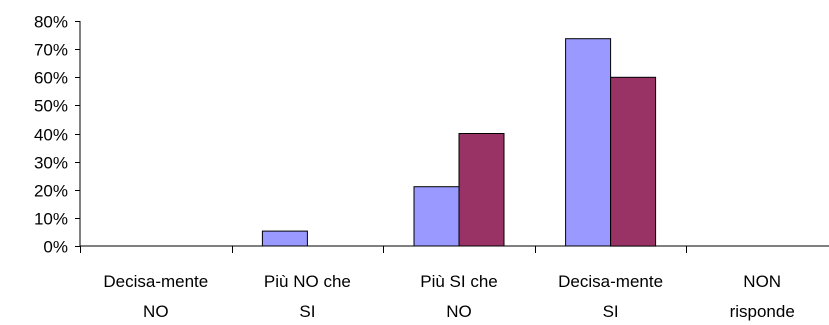 The image size is (829, 325). Describe the element at coordinates (55, 247) in the screenshot. I see `y-tick-label: 0%` at that location.